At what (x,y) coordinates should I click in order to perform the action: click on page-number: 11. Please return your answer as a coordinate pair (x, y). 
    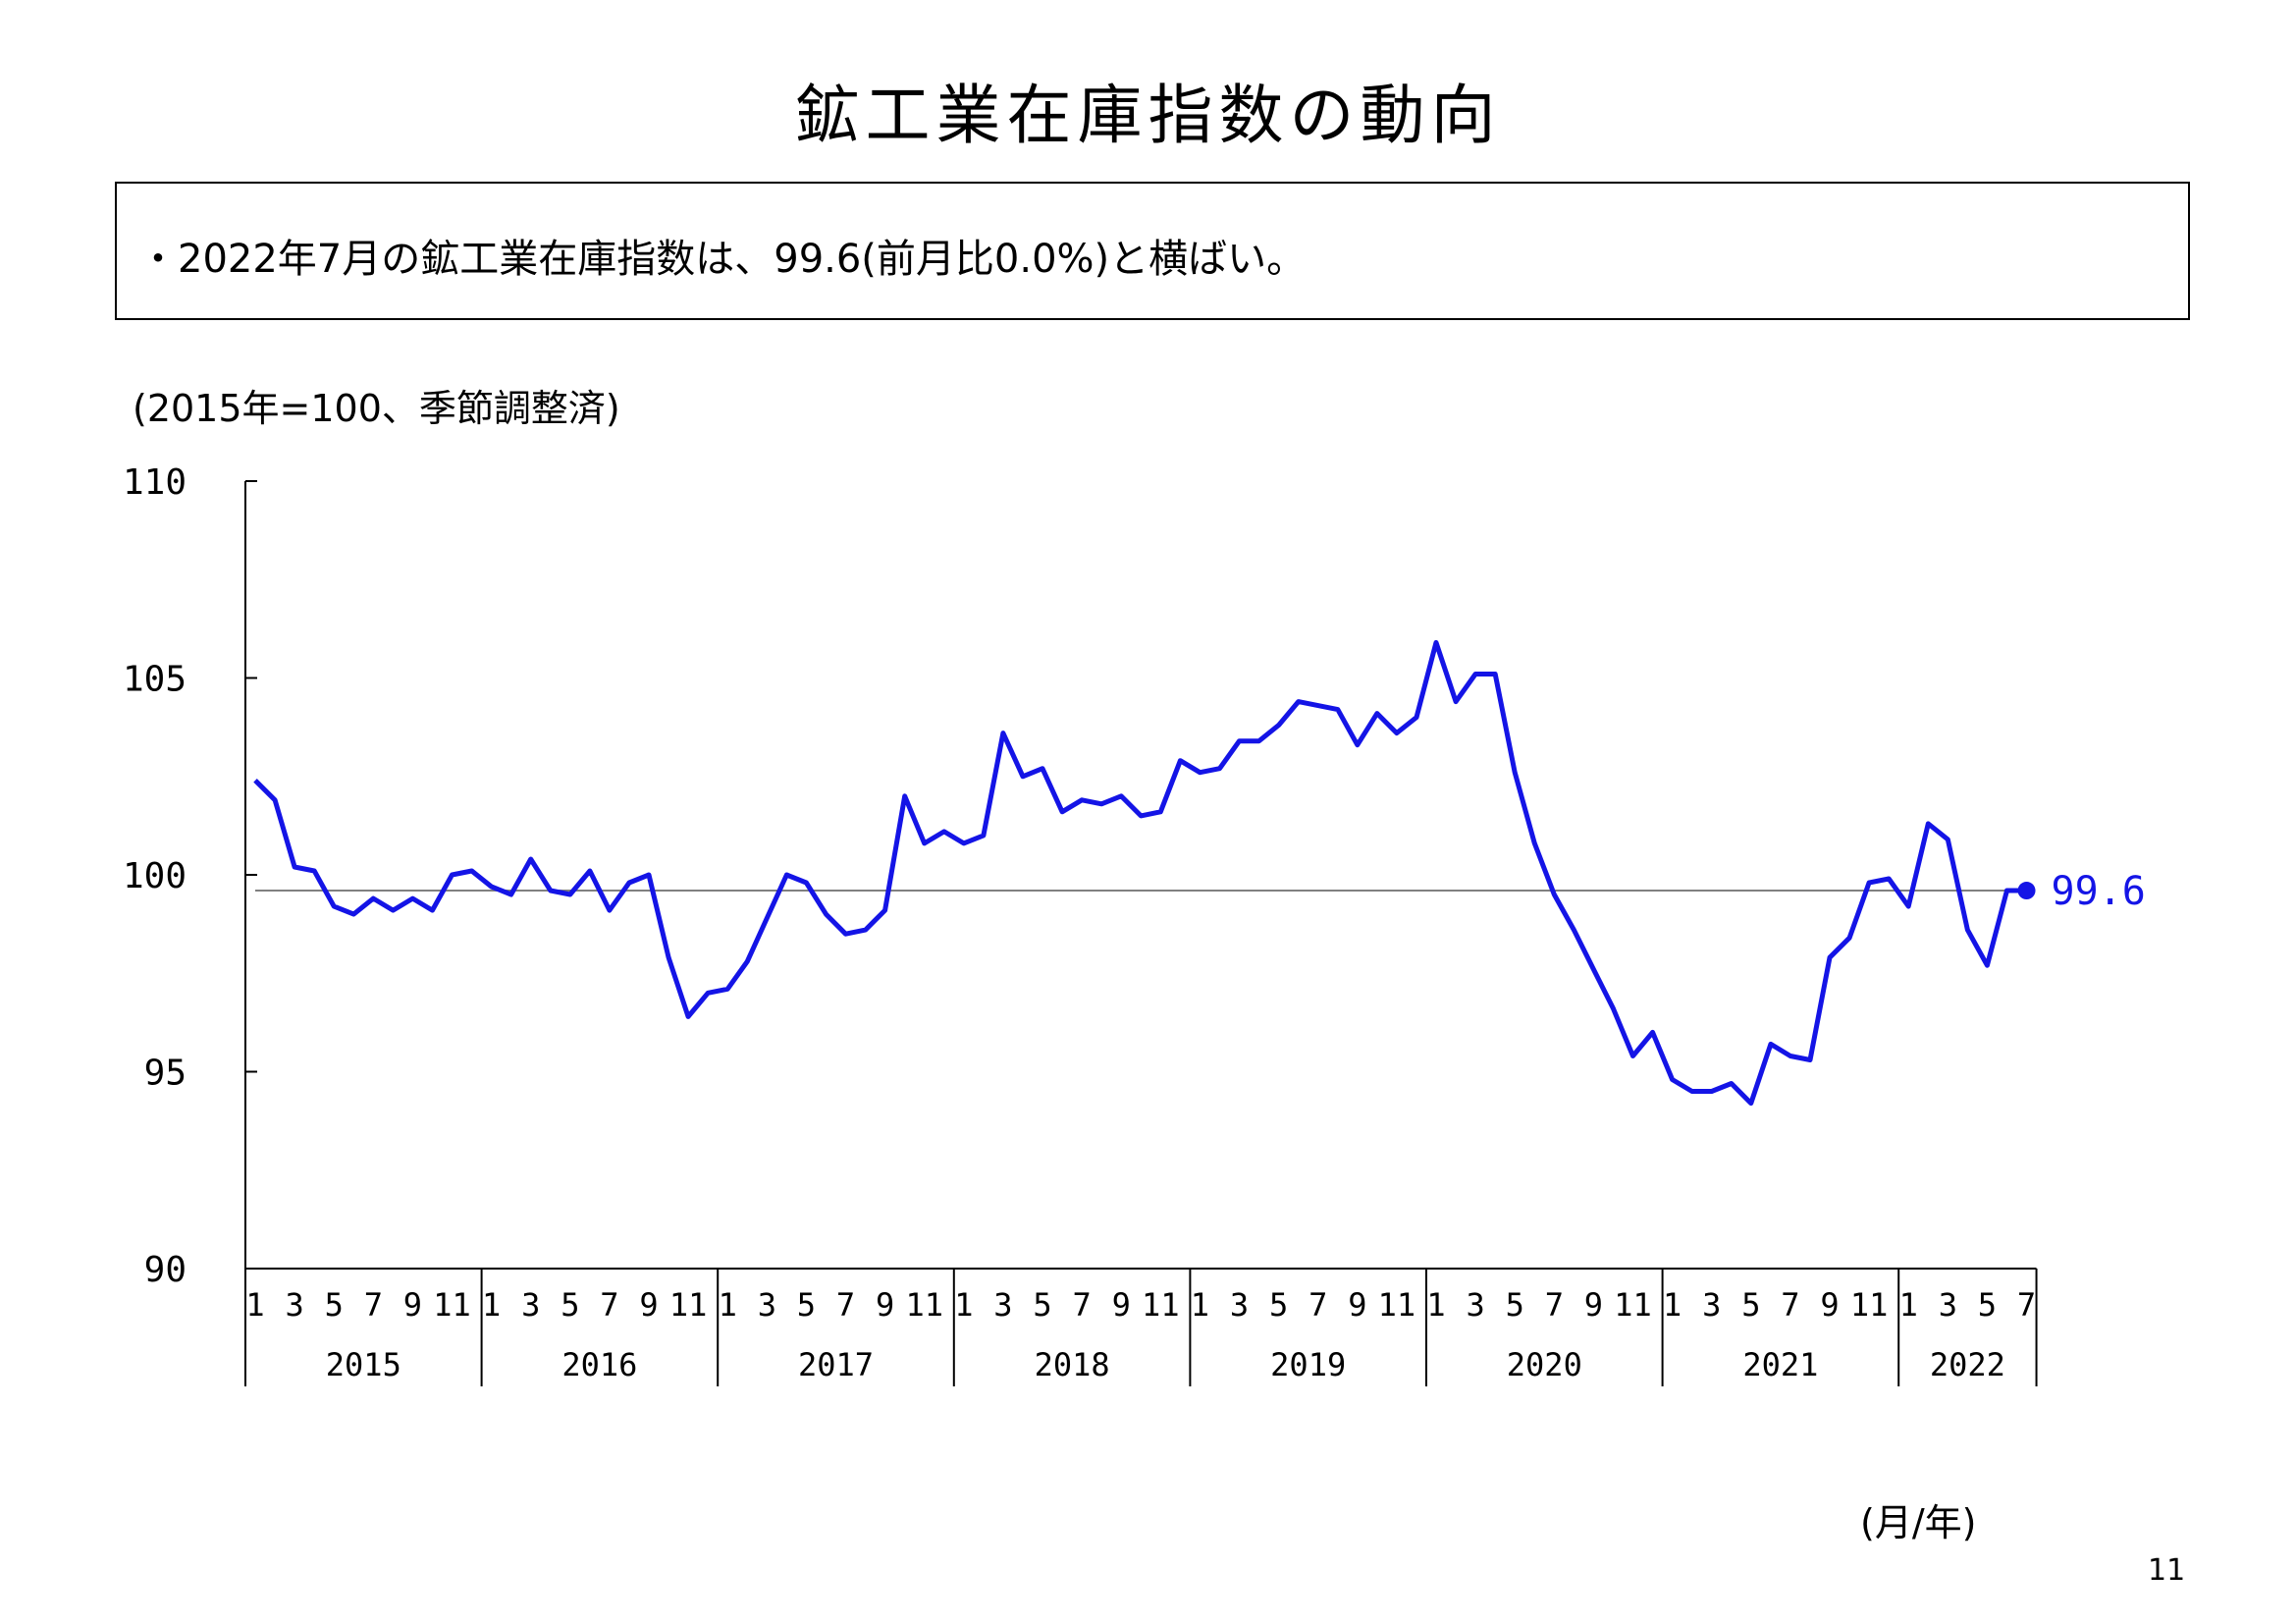
    Looking at the image, I should click on (2167, 1570).